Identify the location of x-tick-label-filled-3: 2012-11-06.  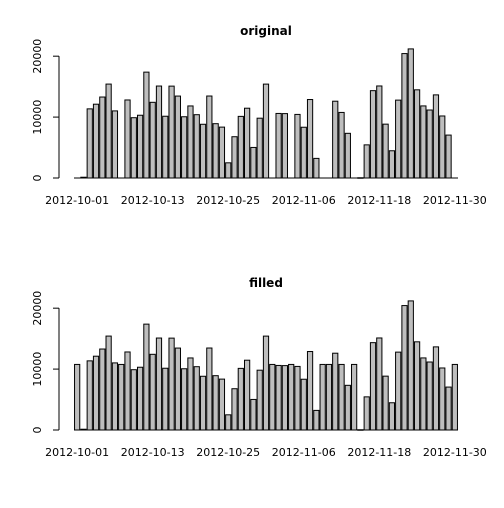
(304, 452).